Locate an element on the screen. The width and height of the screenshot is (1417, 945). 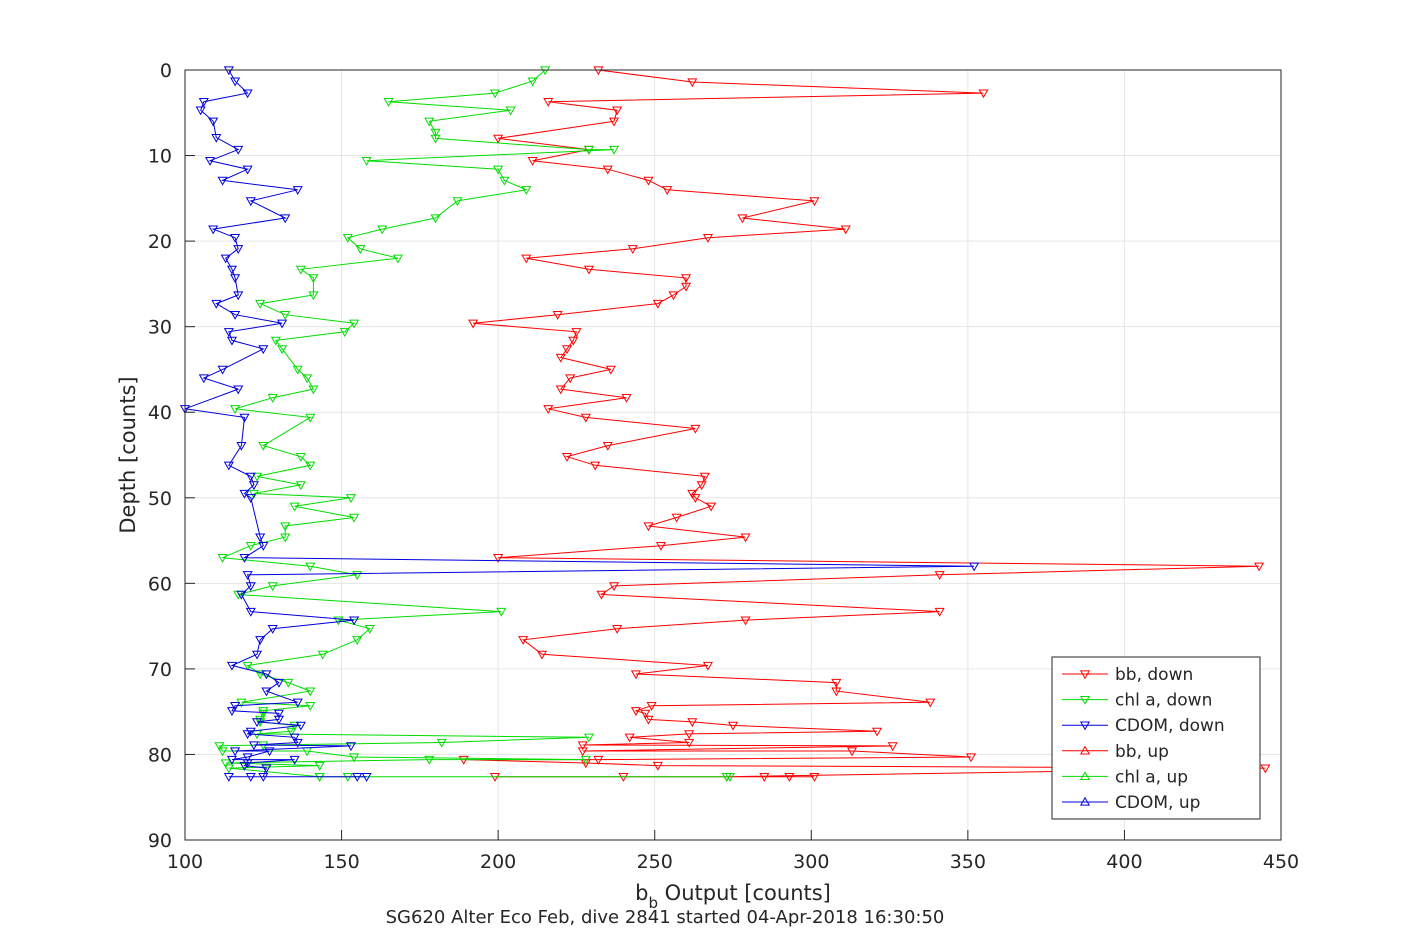
y-tick-label: 40 is located at coordinates (160, 413).